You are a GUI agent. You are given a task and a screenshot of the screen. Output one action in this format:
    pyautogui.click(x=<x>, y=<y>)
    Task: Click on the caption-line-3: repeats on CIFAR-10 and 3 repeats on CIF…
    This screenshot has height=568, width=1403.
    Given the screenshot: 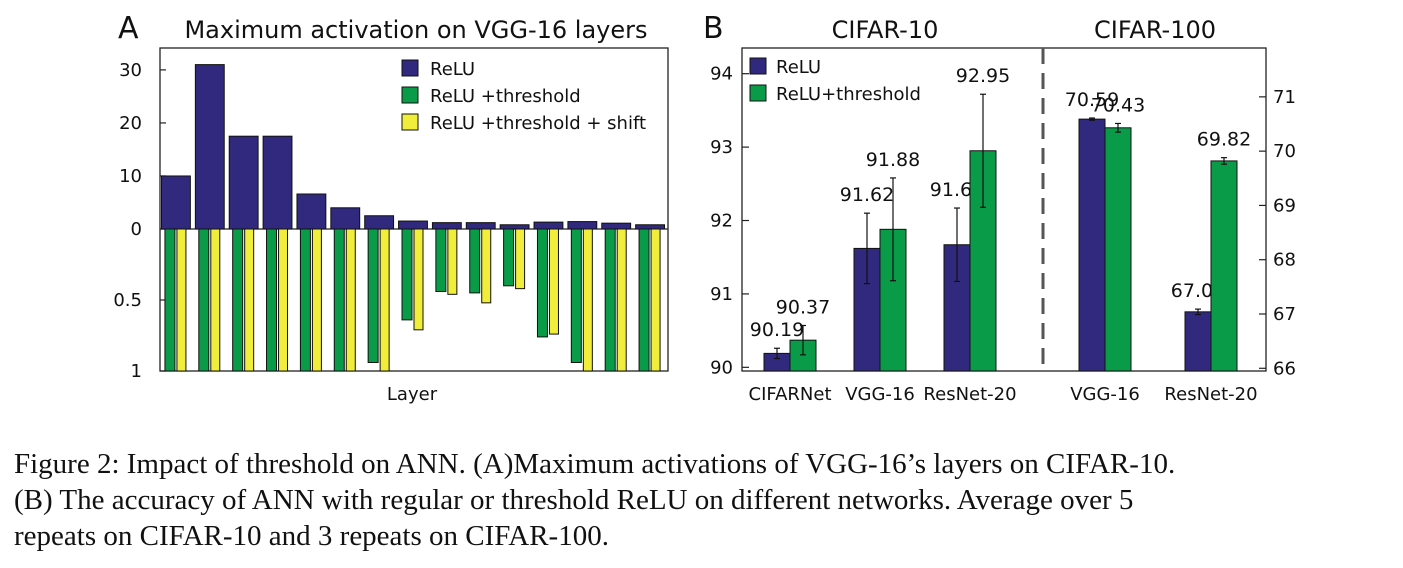 What is the action you would take?
    pyautogui.click(x=311, y=536)
    